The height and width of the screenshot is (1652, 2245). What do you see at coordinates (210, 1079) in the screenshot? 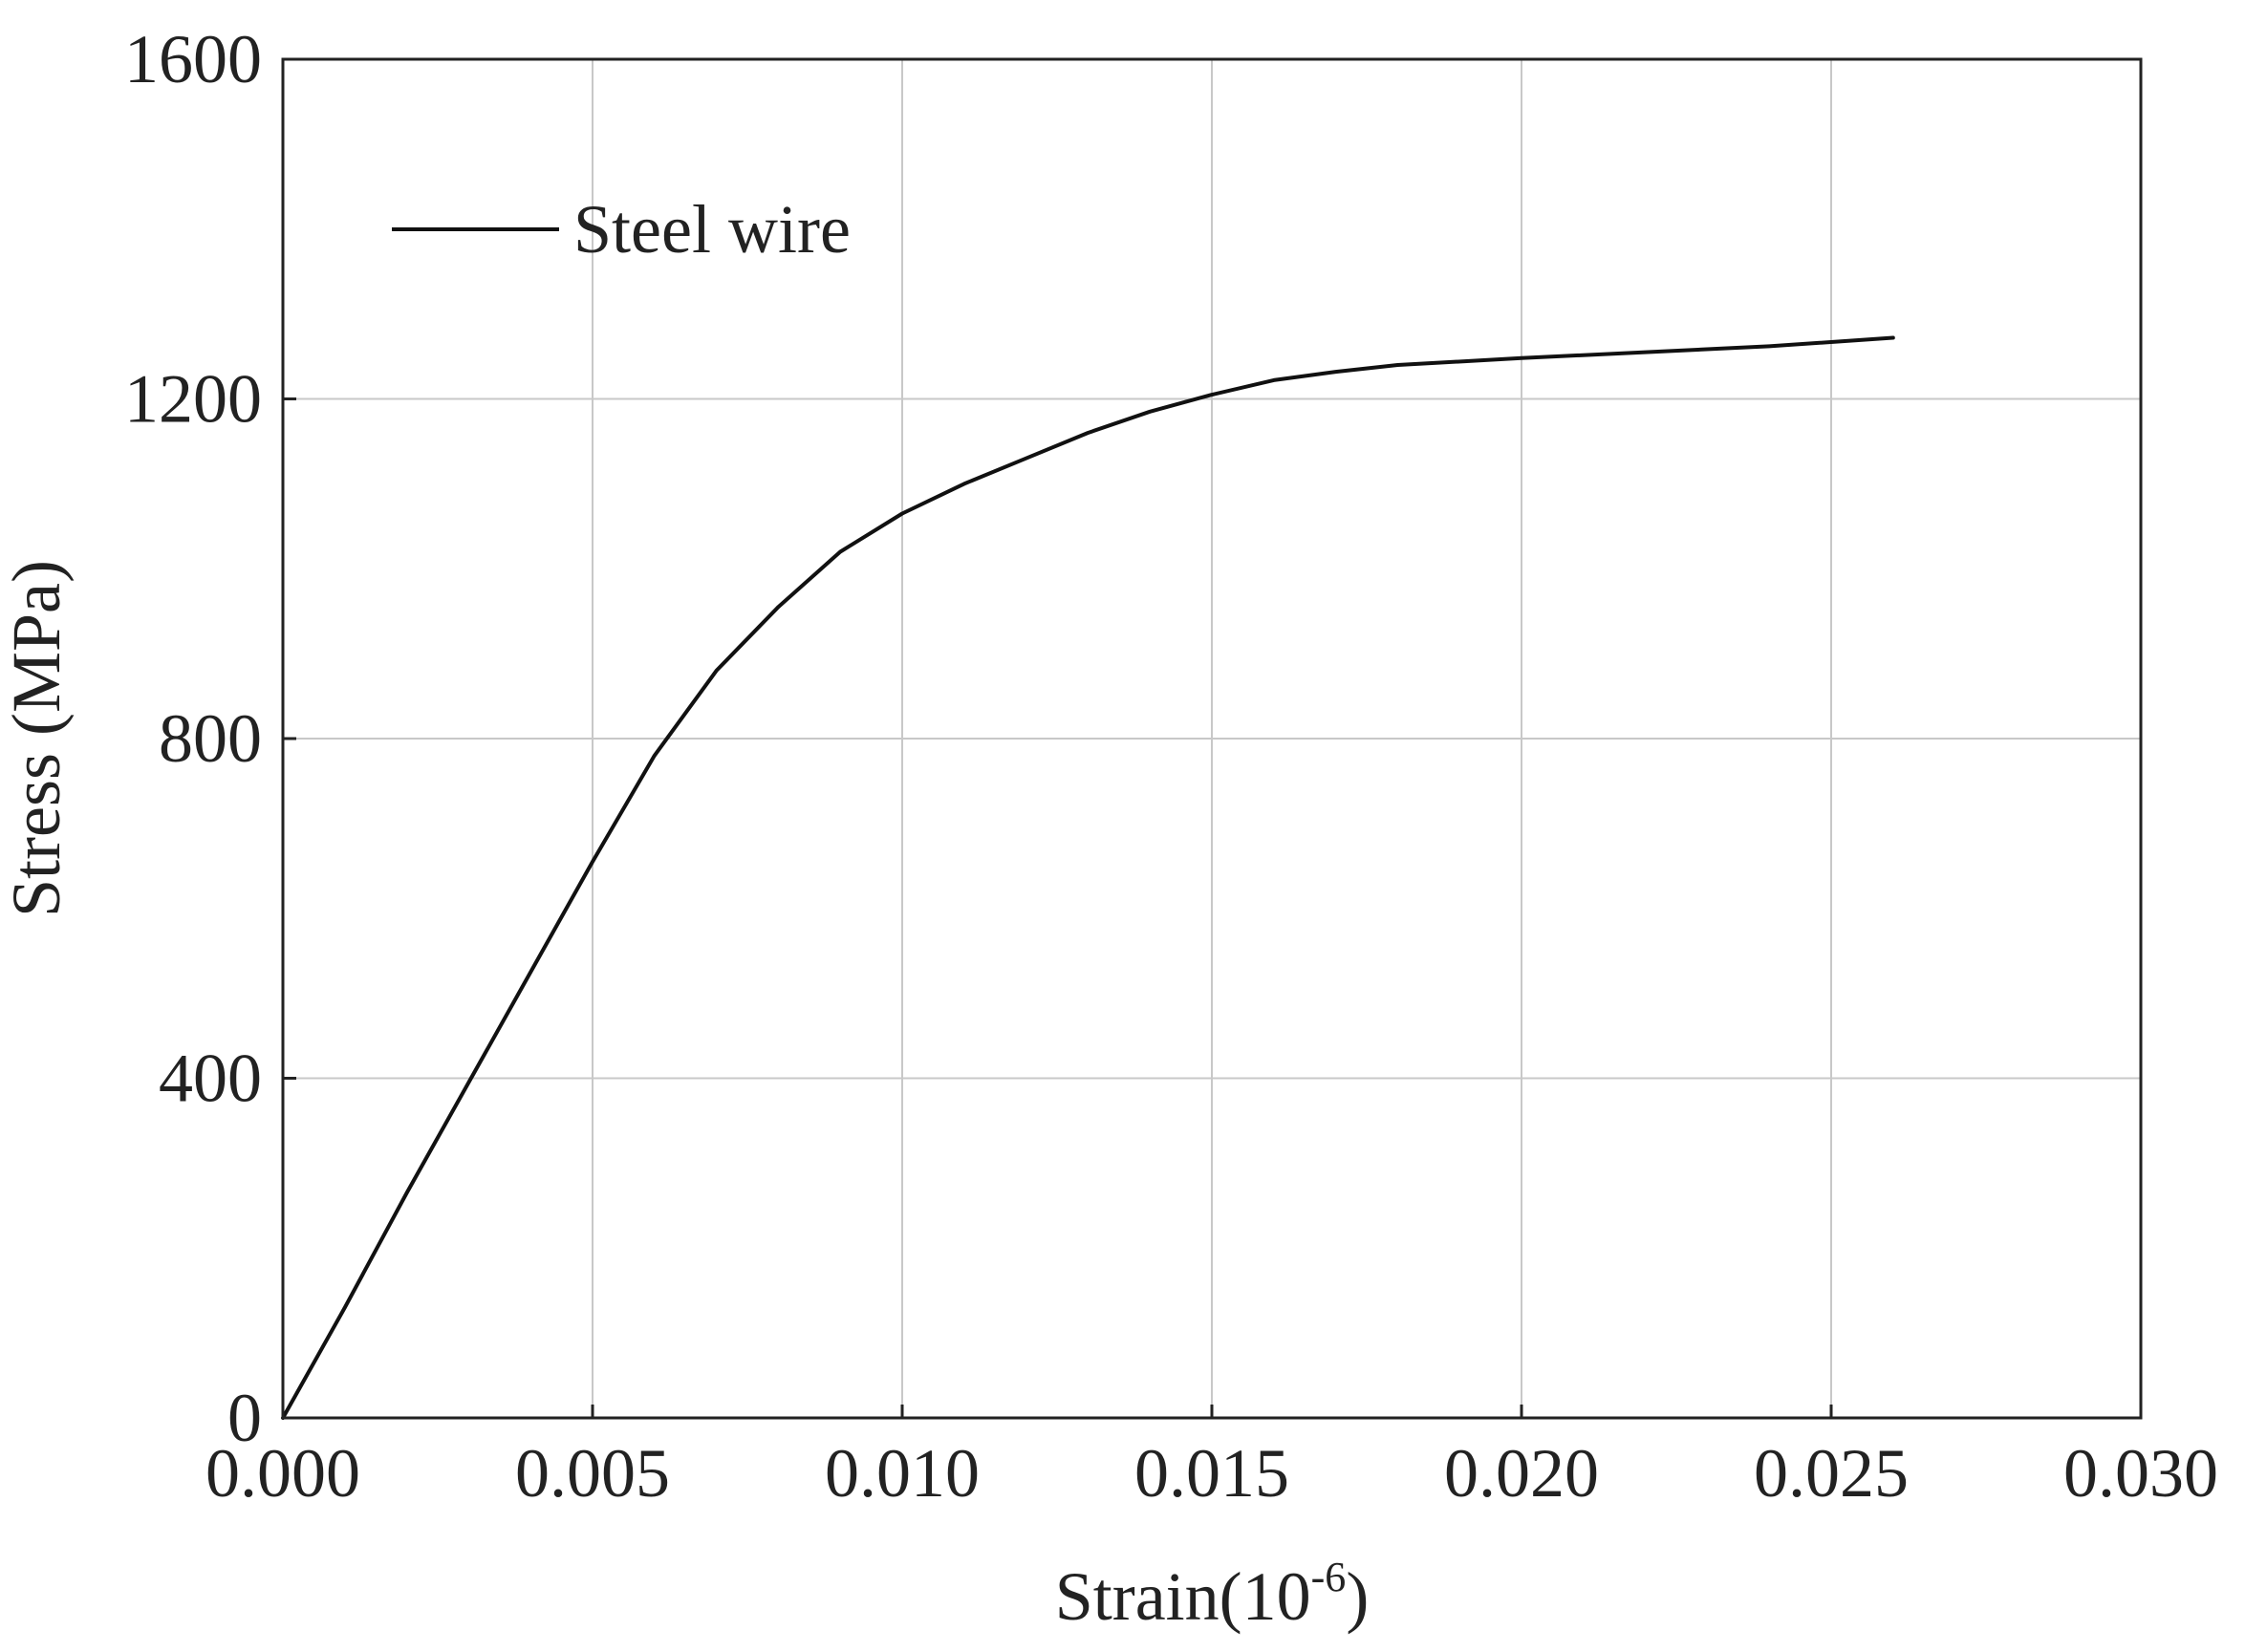
I see `y-tick-label: 400` at bounding box center [210, 1079].